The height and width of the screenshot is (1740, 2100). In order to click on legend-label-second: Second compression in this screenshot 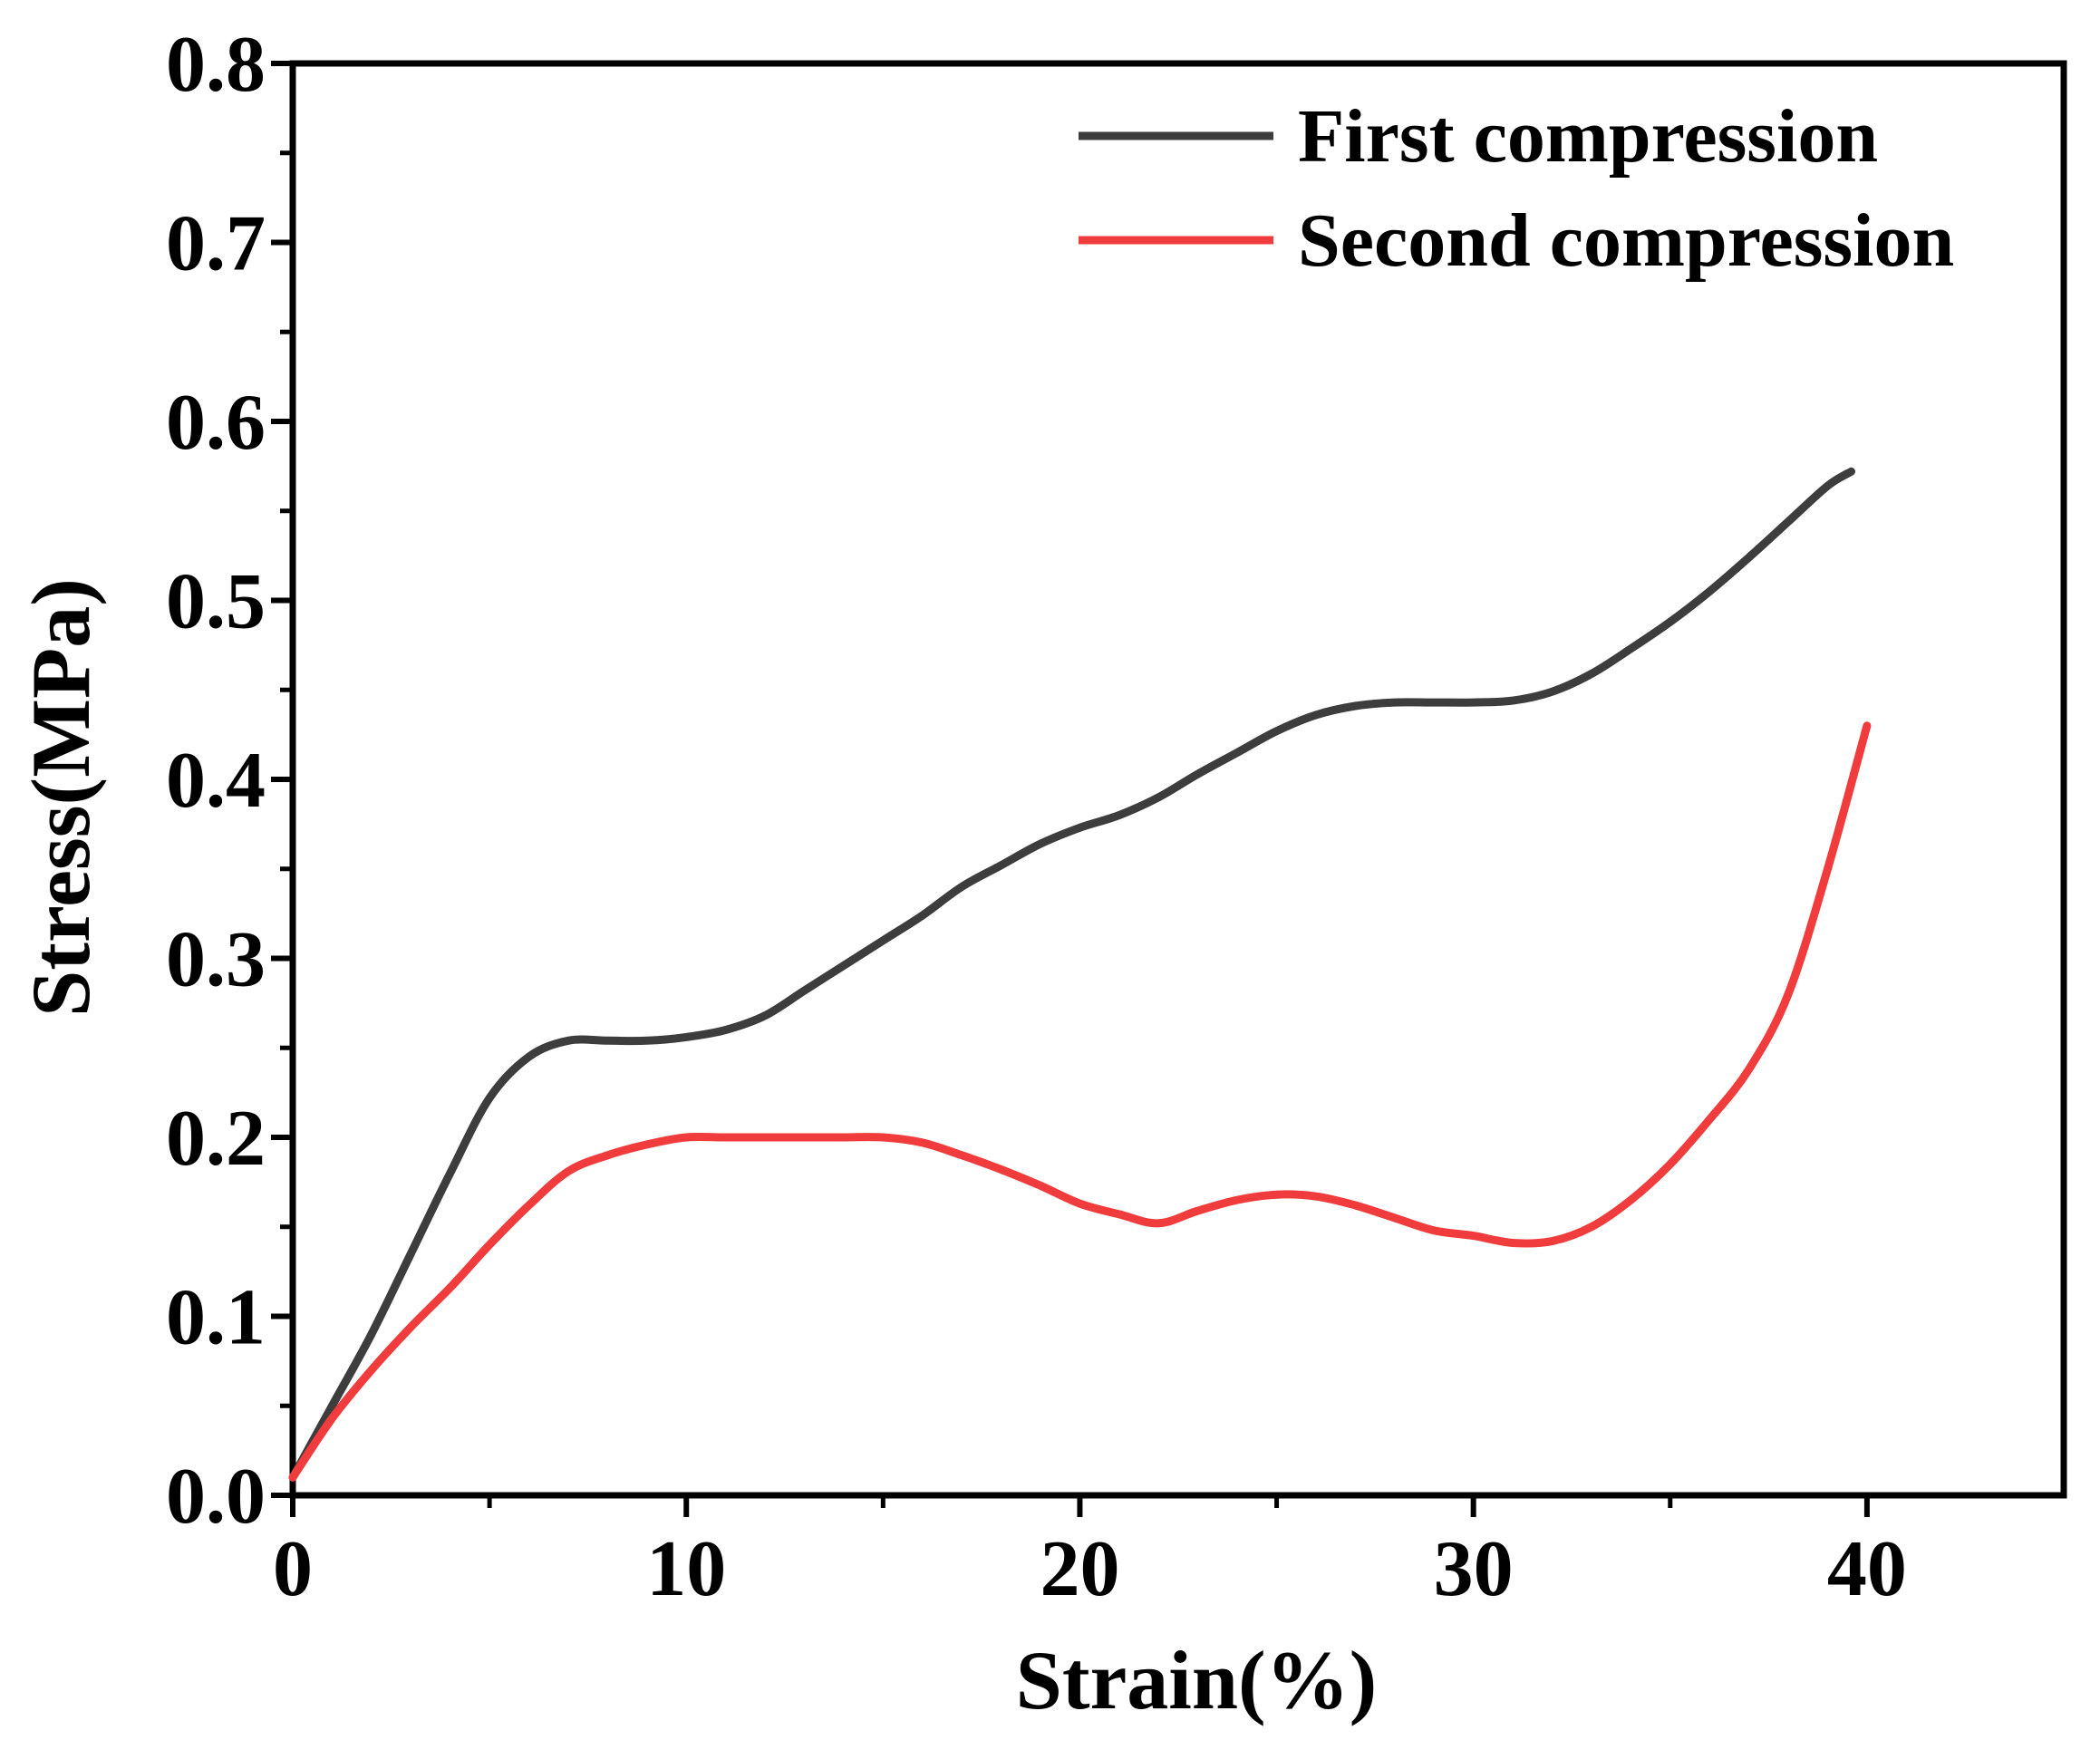, I will do `click(1626, 240)`.